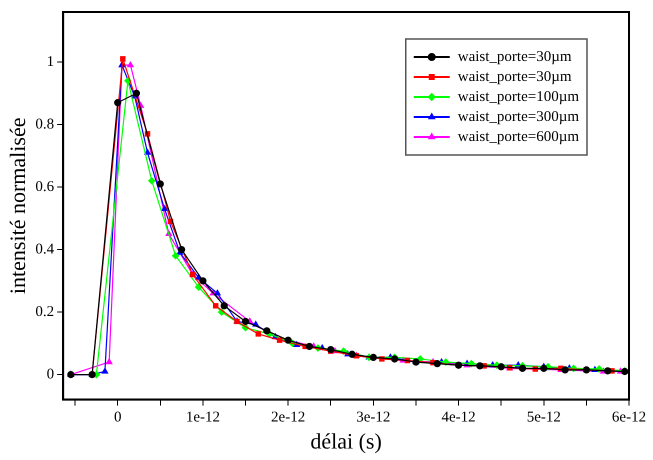 Image resolution: width=653 pixels, height=460 pixels. Describe the element at coordinates (629, 418) in the screenshot. I see `x-tick-label: 6e-12` at that location.